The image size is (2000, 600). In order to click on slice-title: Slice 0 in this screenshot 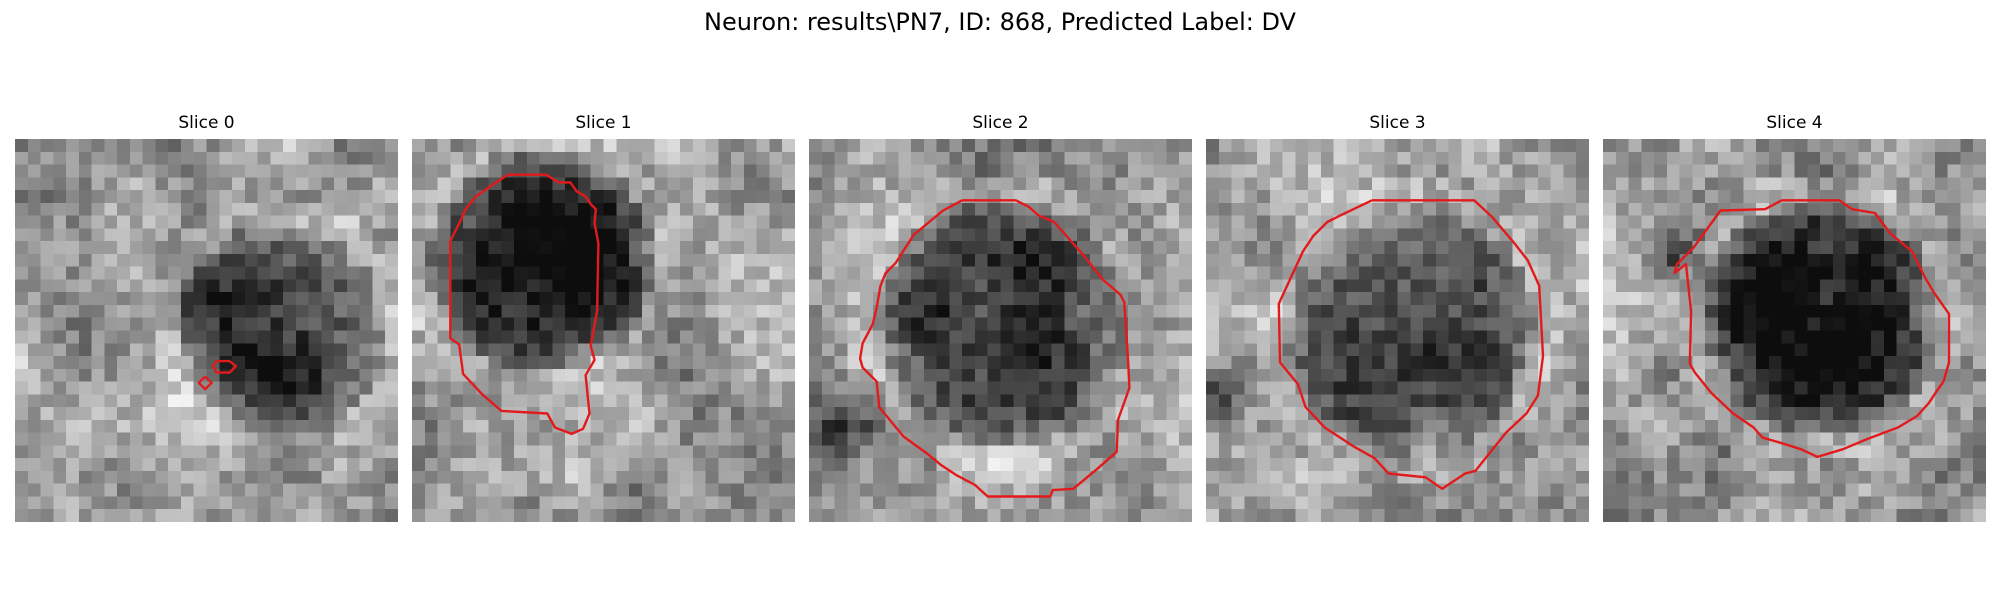, I will do `click(206, 123)`.